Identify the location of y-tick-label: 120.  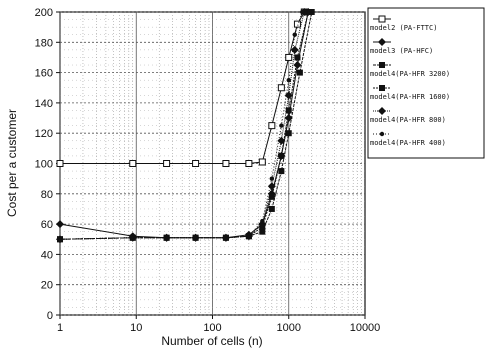
(44, 134).